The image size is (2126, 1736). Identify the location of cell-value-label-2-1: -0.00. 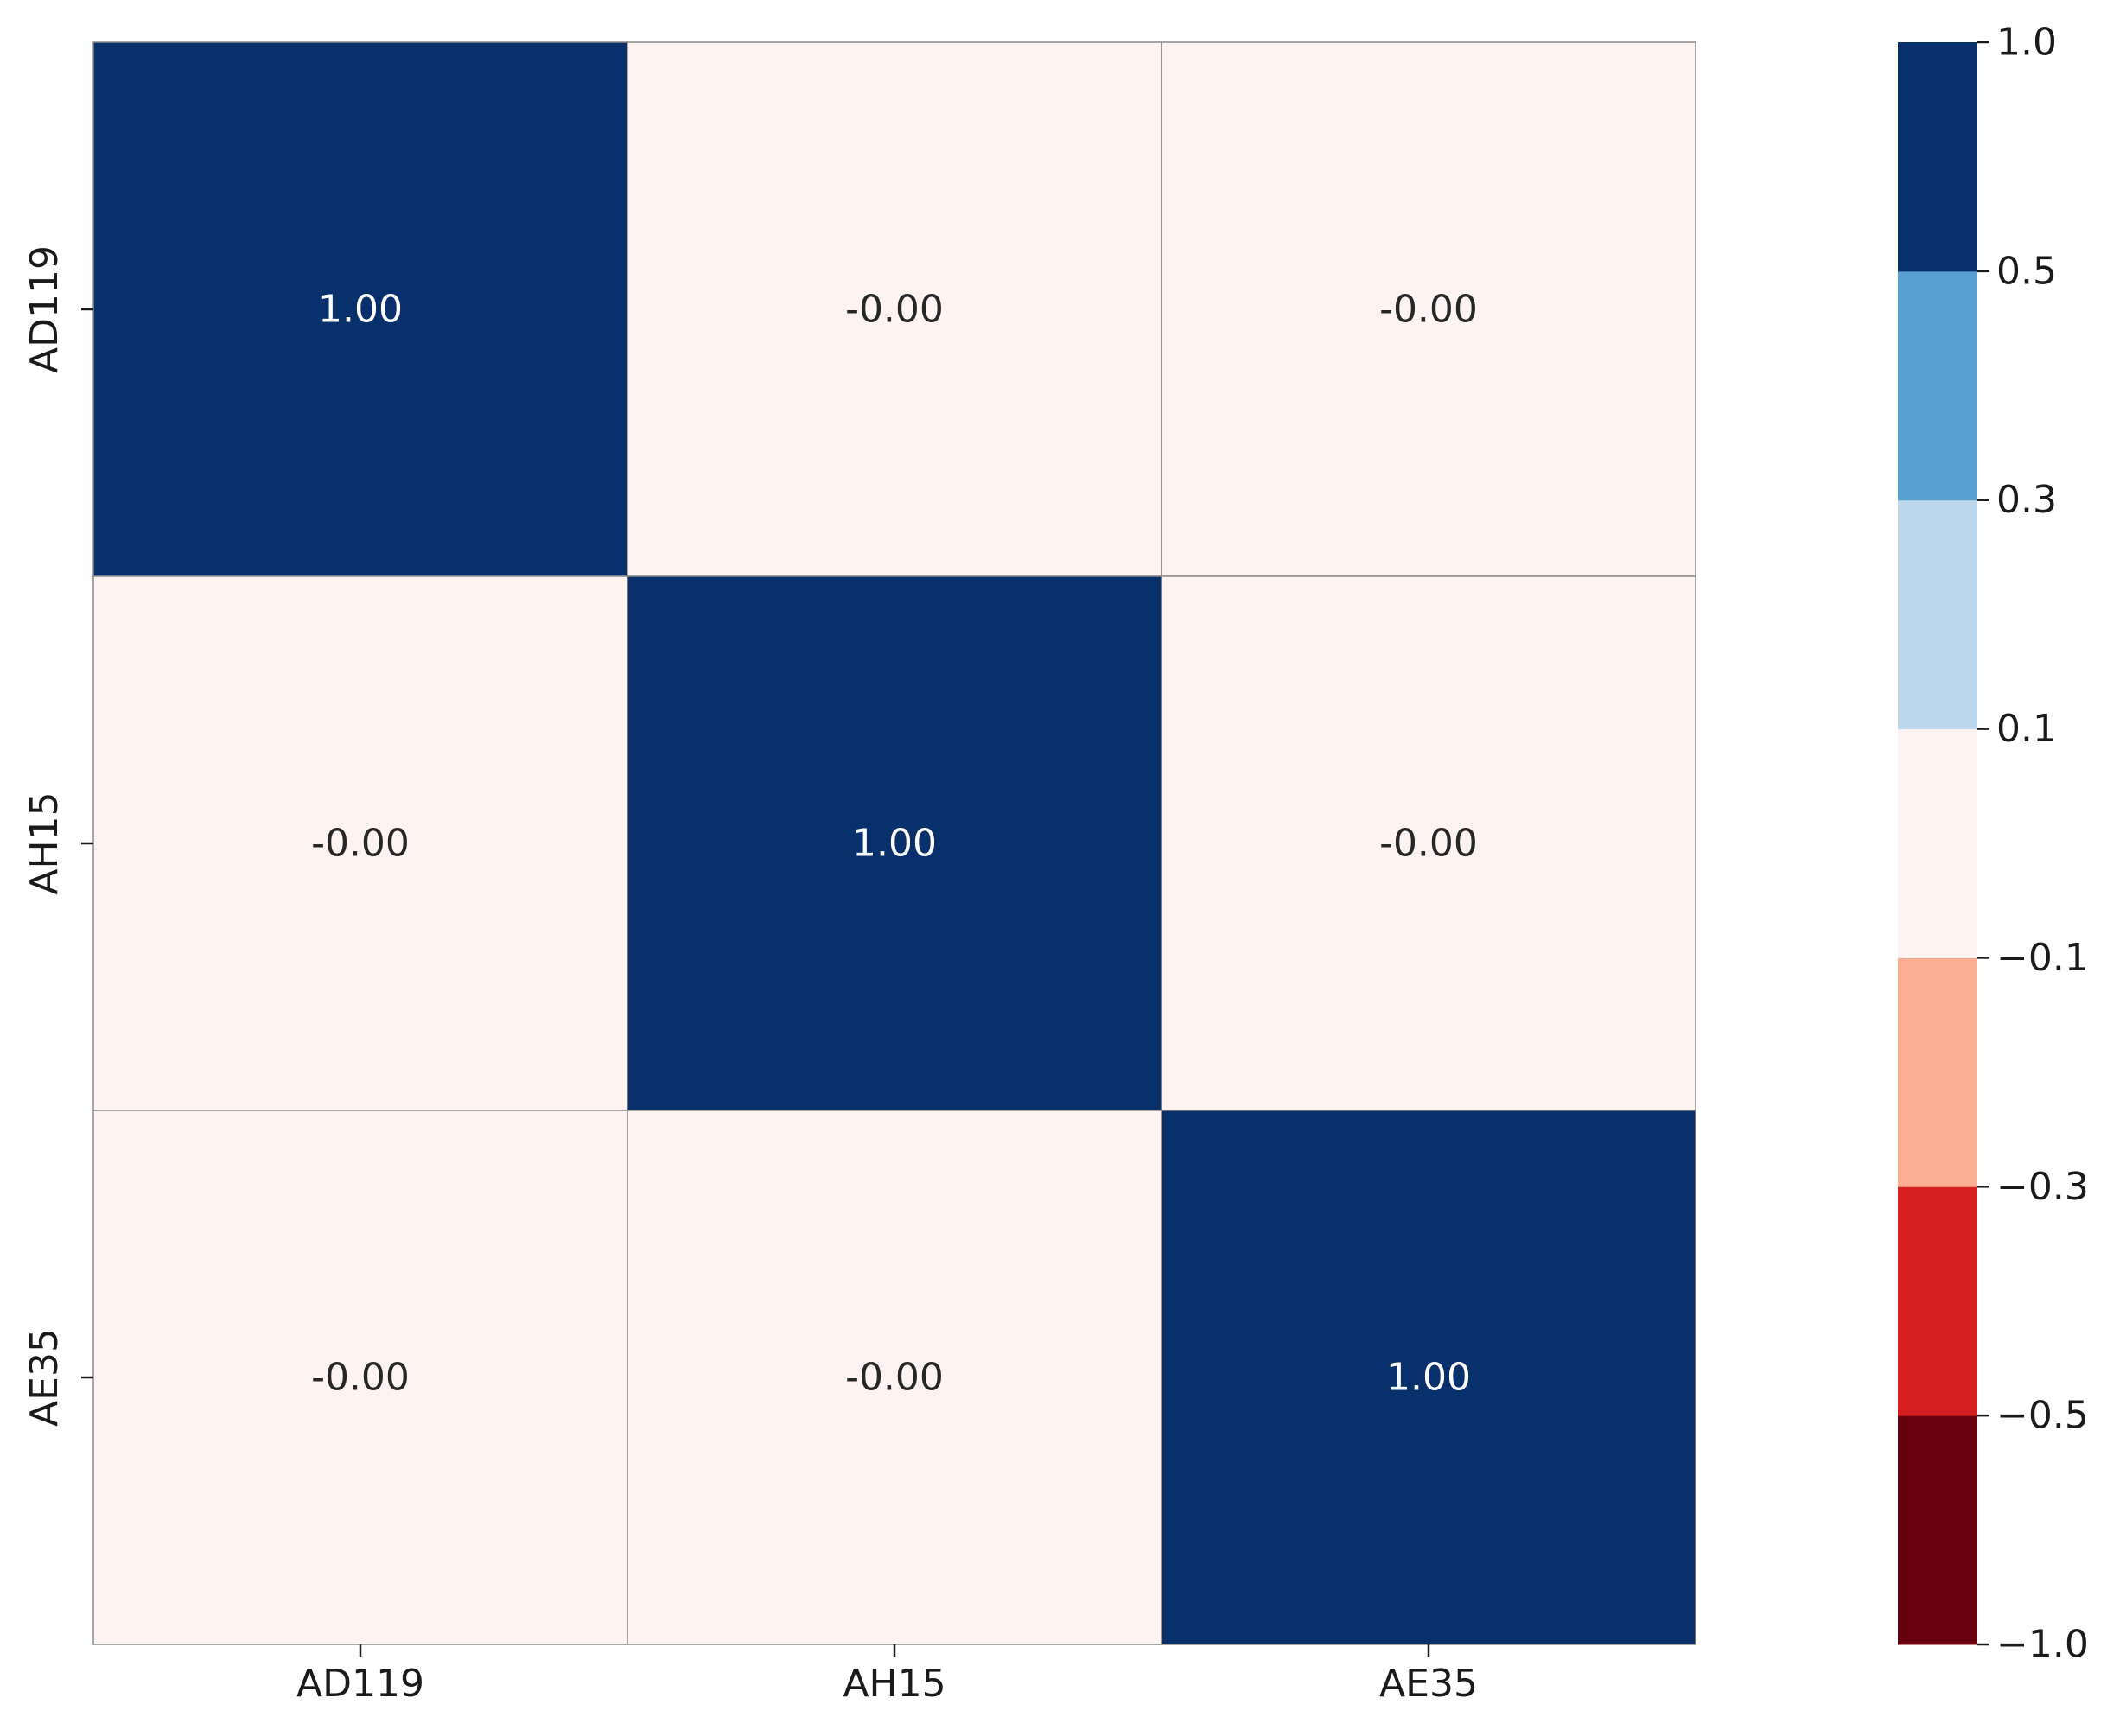
(895, 1378).